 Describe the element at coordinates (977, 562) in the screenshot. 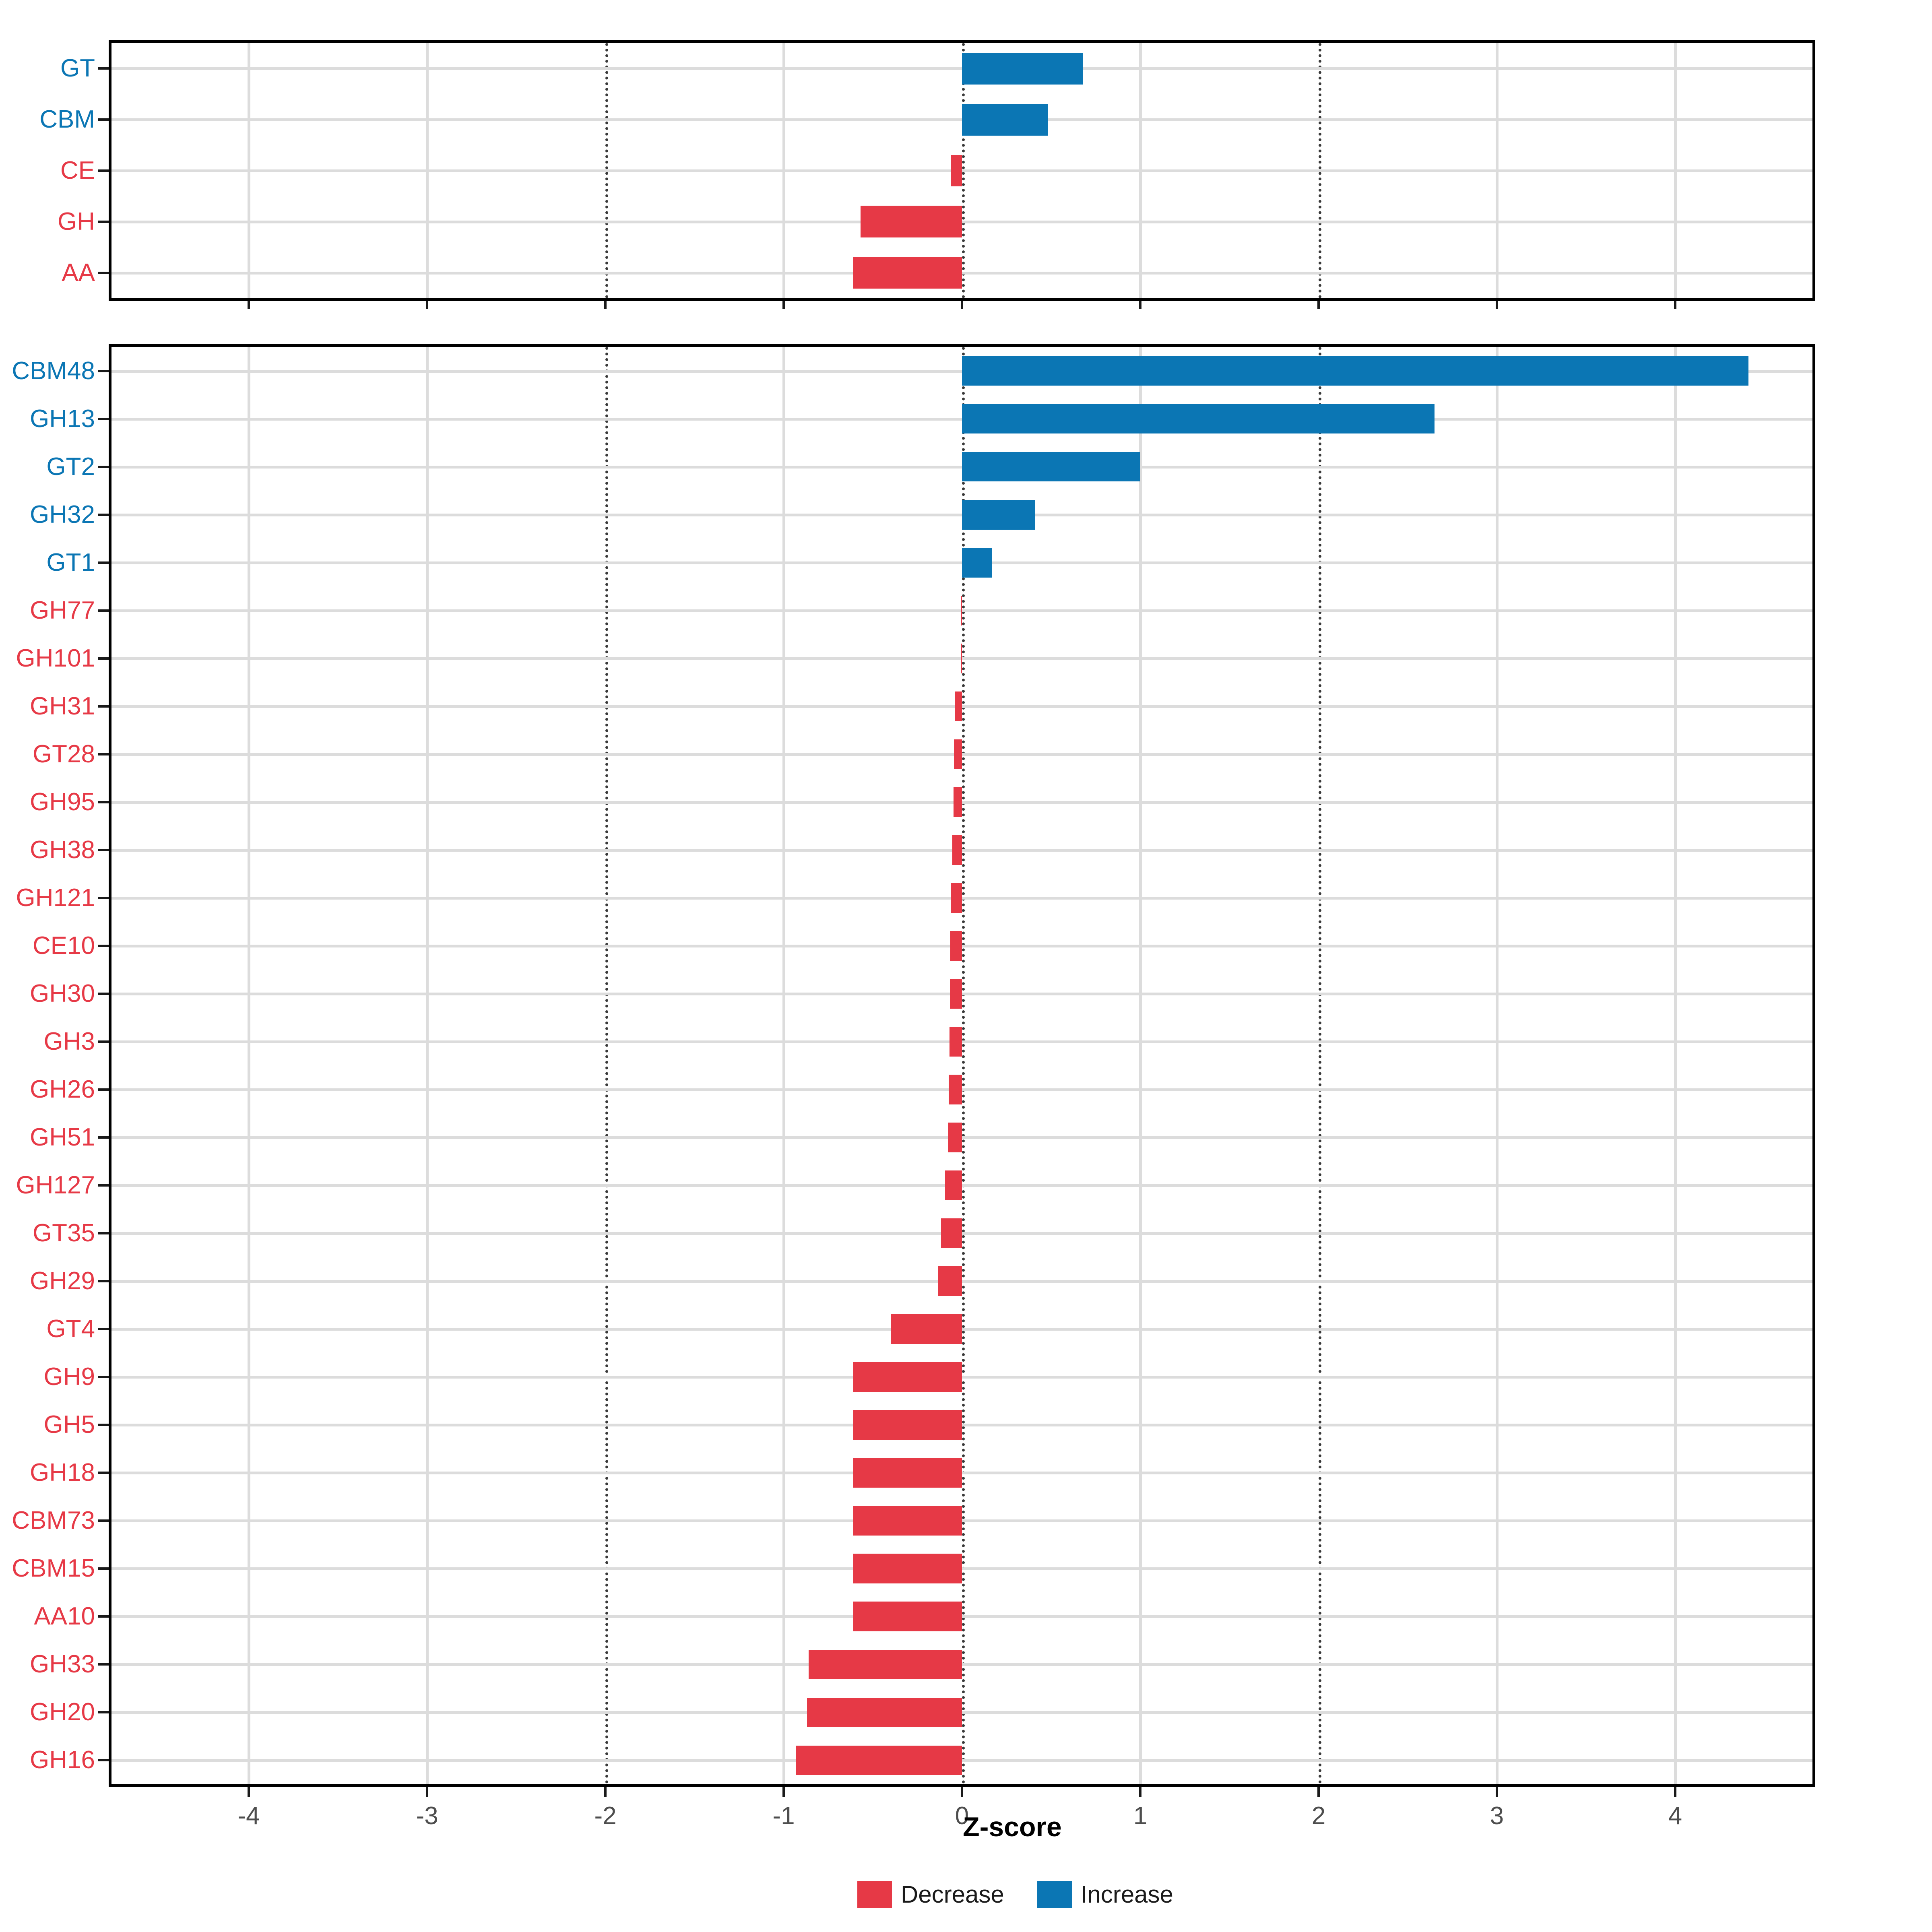

I see `bar-gt1` at that location.